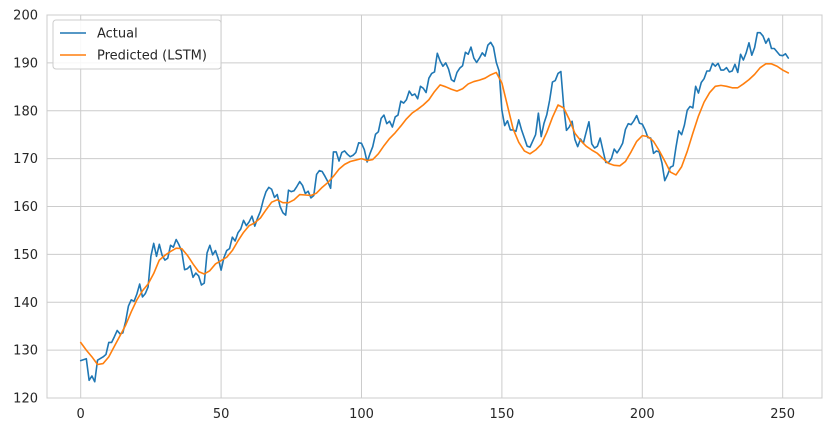 Image resolution: width=831 pixels, height=433 pixels. I want to click on y-tick-label-130: 130, so click(25, 351).